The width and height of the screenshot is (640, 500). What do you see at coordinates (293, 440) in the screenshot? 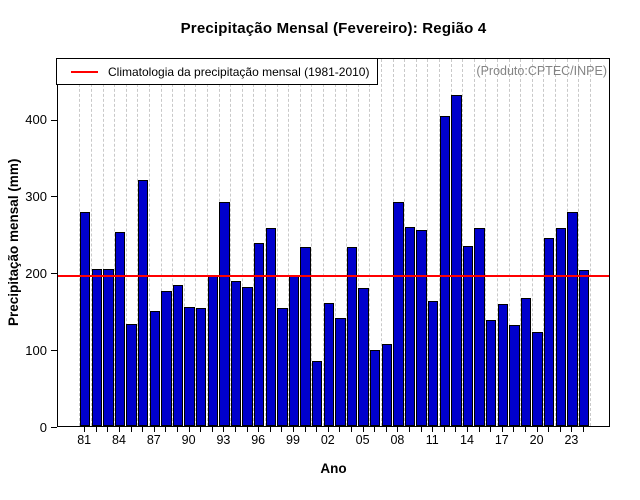
I see `x-axis-tick-label: 99` at bounding box center [293, 440].